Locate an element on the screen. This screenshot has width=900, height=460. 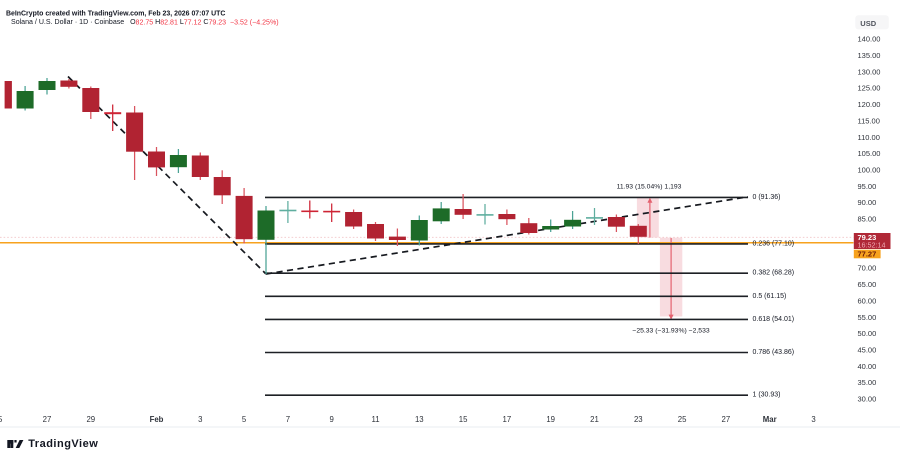
svg-text: 130.00 is located at coordinates (869, 71).